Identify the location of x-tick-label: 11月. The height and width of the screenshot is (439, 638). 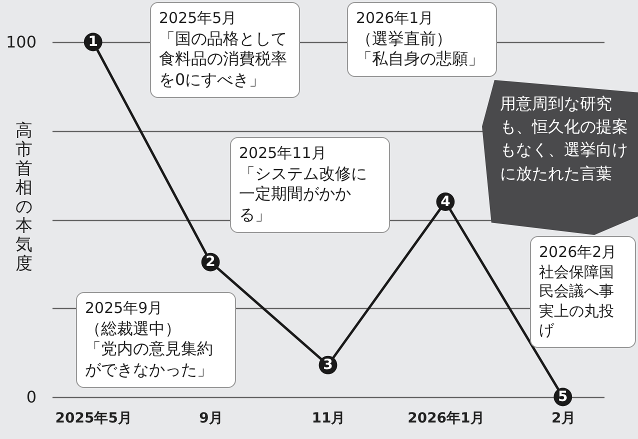
(329, 418).